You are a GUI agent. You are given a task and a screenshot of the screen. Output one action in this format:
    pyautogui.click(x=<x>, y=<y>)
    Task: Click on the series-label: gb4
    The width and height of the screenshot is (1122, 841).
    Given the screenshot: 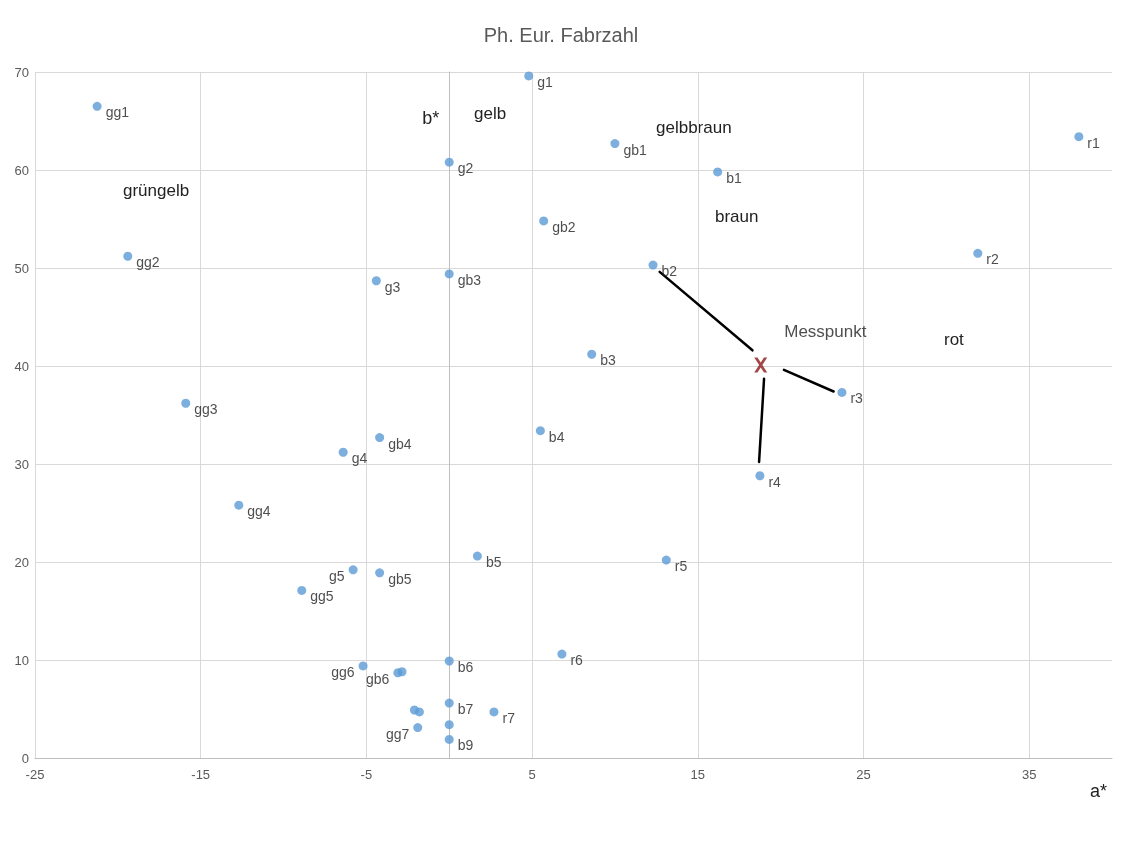 What is the action you would take?
    pyautogui.click(x=400, y=443)
    